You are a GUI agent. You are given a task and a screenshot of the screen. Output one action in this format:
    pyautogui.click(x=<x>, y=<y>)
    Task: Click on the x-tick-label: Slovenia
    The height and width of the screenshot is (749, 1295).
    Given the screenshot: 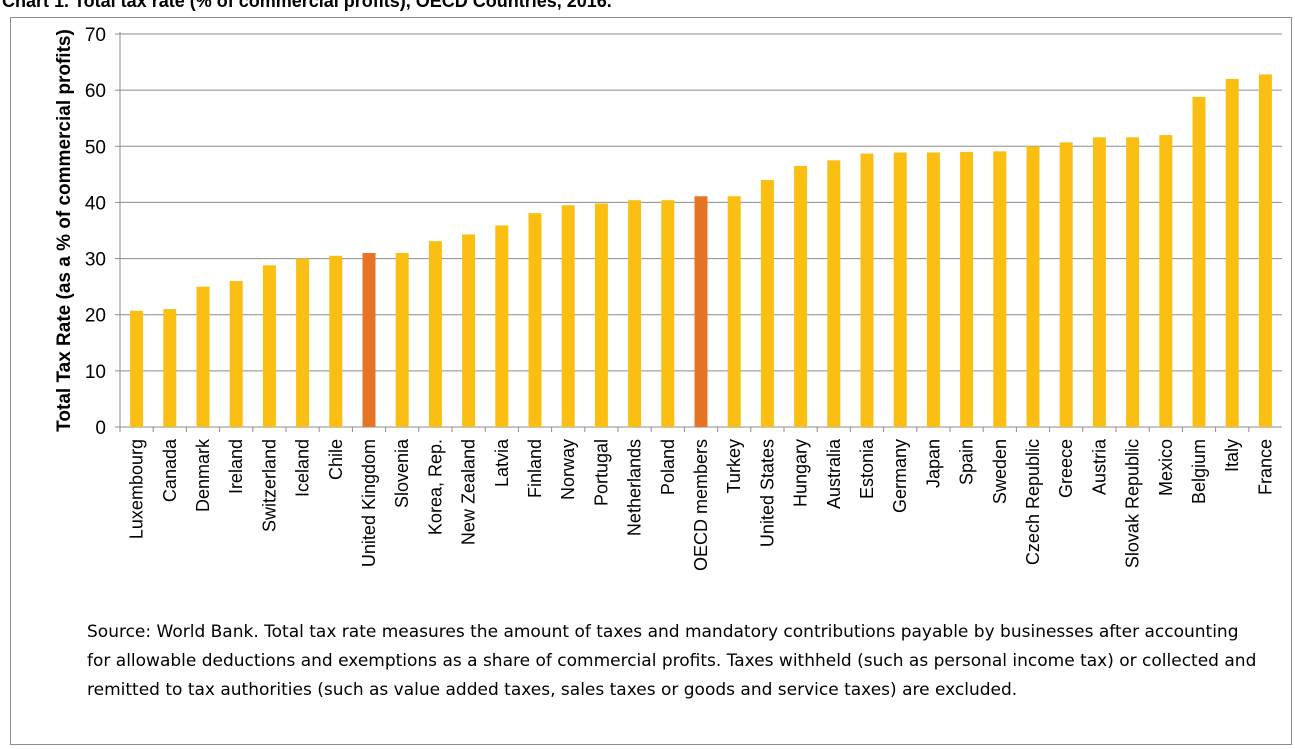 What is the action you would take?
    pyautogui.click(x=402, y=473)
    